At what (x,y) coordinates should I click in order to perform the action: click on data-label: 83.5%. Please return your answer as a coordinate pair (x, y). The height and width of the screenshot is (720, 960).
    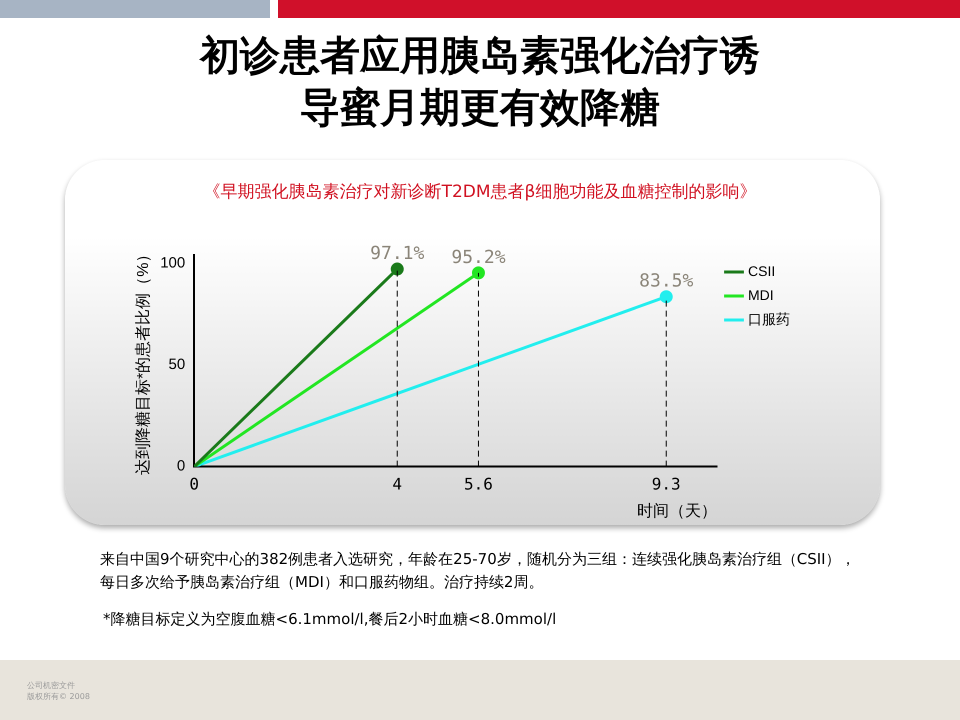
    Looking at the image, I should click on (666, 281).